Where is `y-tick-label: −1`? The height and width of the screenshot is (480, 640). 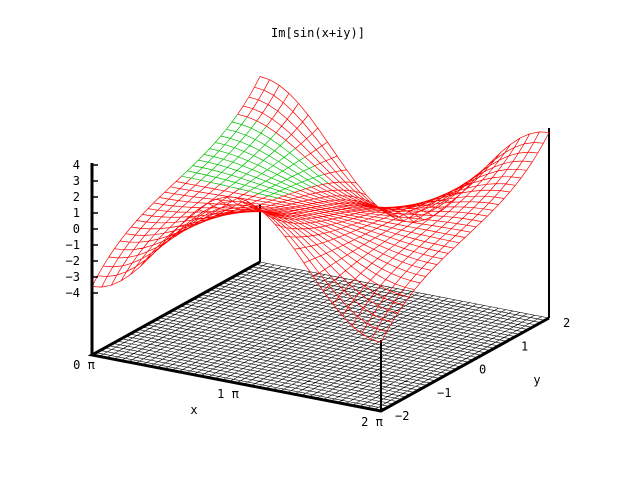
y-tick-label: −1 is located at coordinates (444, 393).